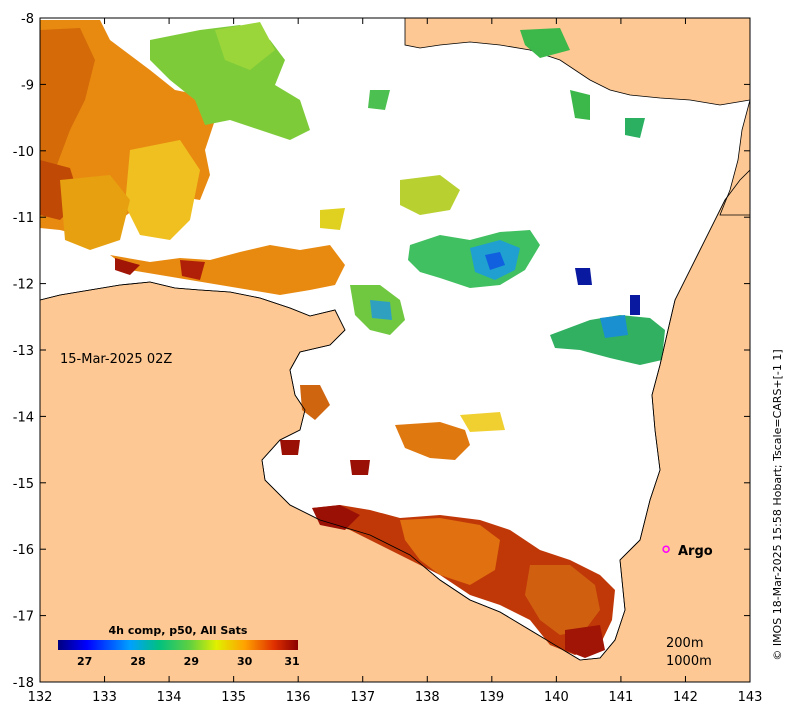 Image resolution: width=792 pixels, height=716 pixels. Describe the element at coordinates (169, 697) in the screenshot. I see `x-tick-label: 134` at that location.